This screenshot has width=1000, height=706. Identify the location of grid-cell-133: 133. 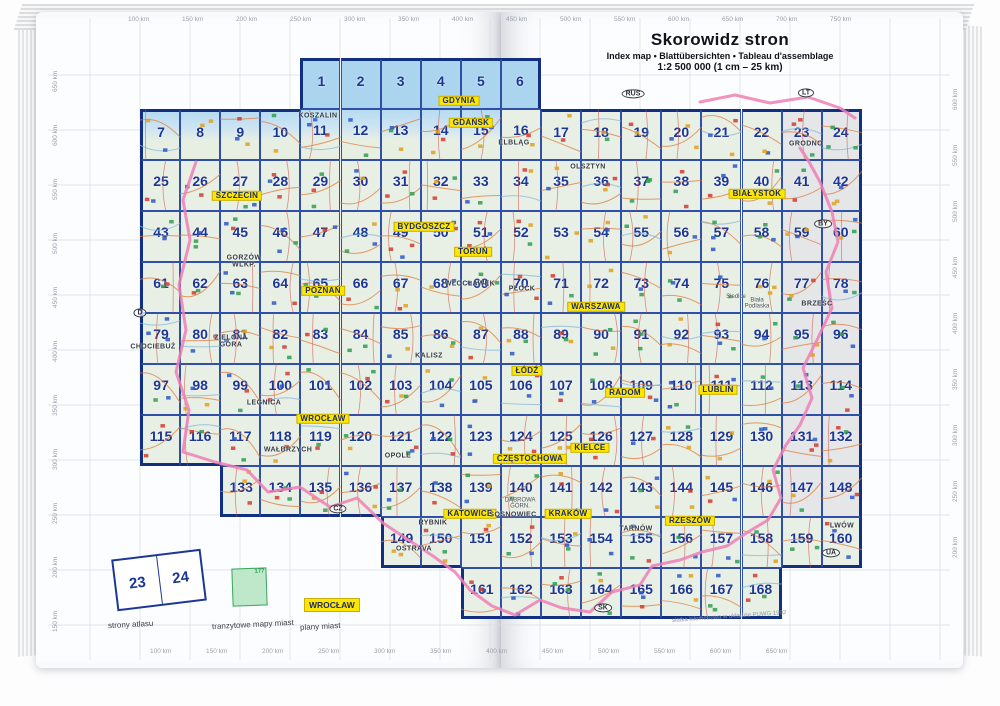
(240, 491).